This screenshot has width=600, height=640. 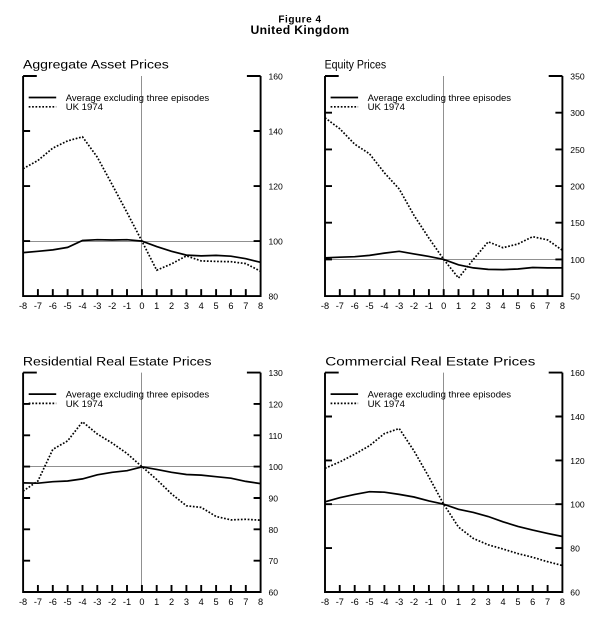 What do you see at coordinates (299, 30) in the screenshot?
I see `svg-text: United Kingdom` at bounding box center [299, 30].